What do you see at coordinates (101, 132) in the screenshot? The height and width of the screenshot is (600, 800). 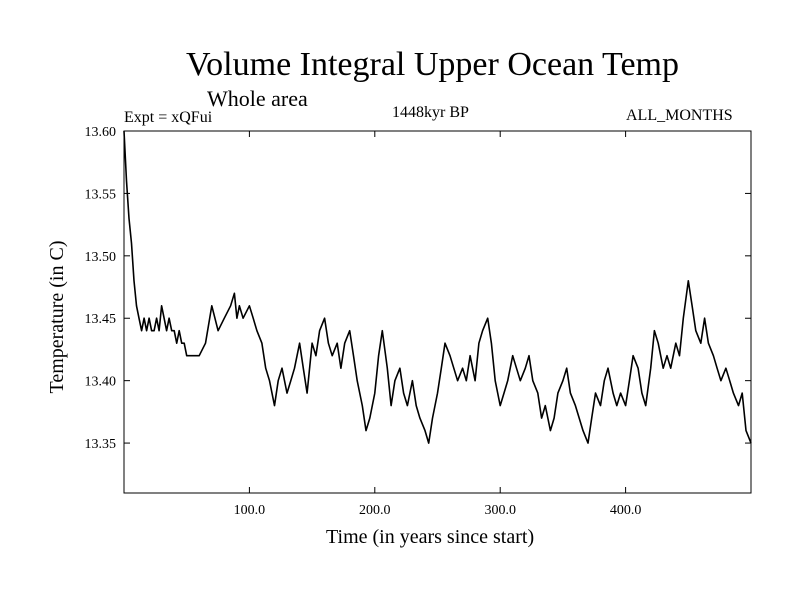 I see `y-tick-label: 13.60` at bounding box center [101, 132].